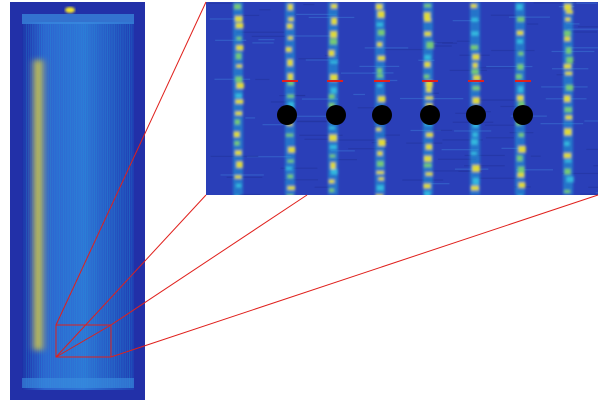 This screenshot has height=402, width=599. What do you see at coordinates (83, 341) in the screenshot?
I see `selection-box-depth` at bounding box center [83, 341].